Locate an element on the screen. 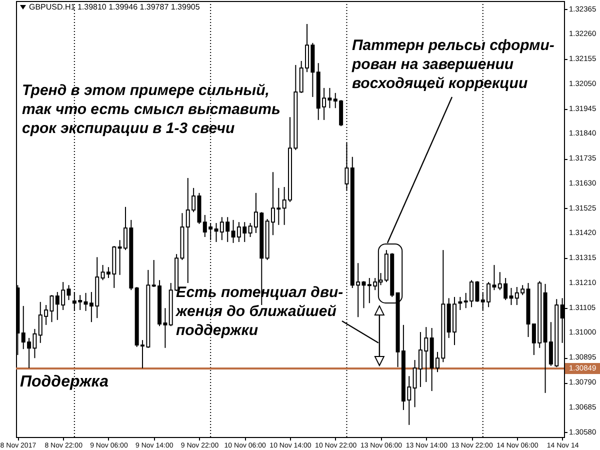 This screenshot has width=600, height=450. annotation: Паттерн рельсы сформи- рован на завершении восходящей коррекции is located at coordinates (452, 64).